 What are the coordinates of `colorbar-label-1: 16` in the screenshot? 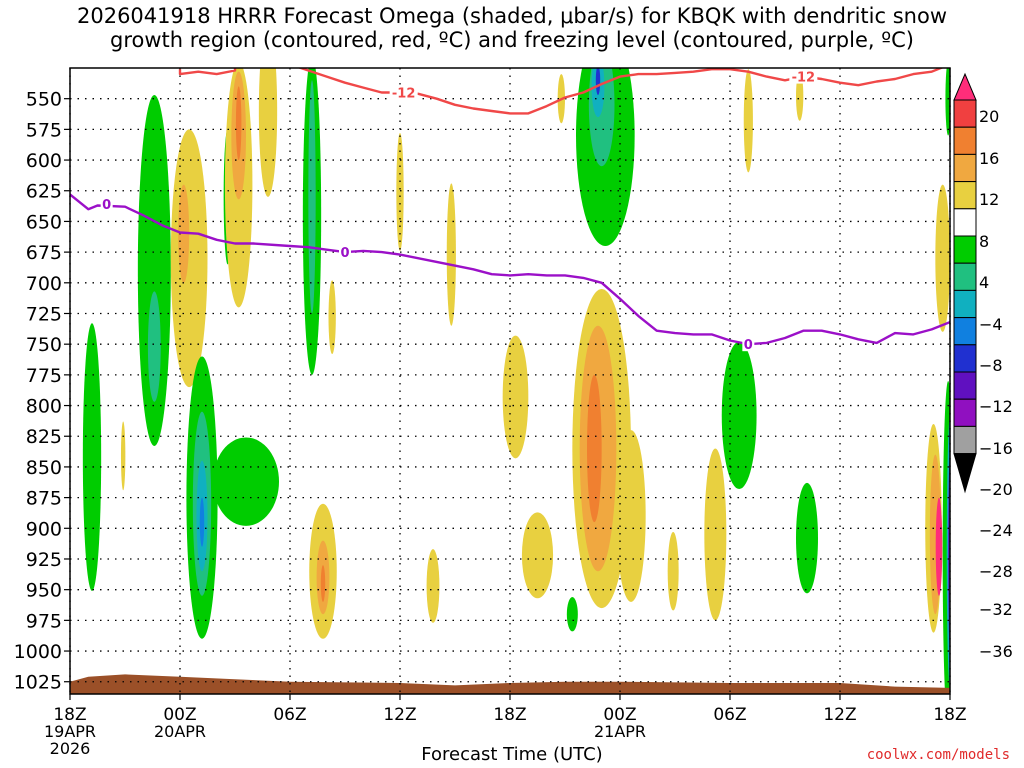 It's located at (989, 158).